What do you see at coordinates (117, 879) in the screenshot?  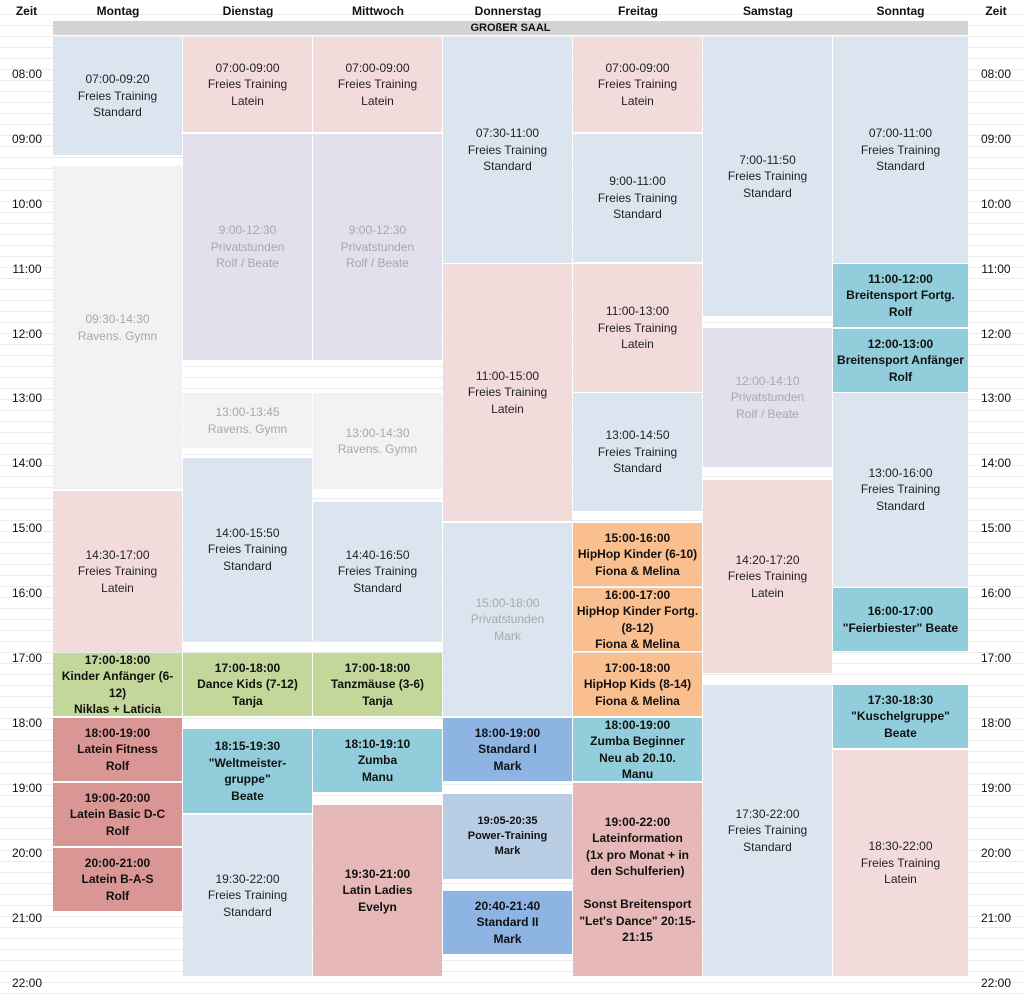 I see `event-block: 20:00-21:00 Latein B-A-S Rolf` at bounding box center [117, 879].